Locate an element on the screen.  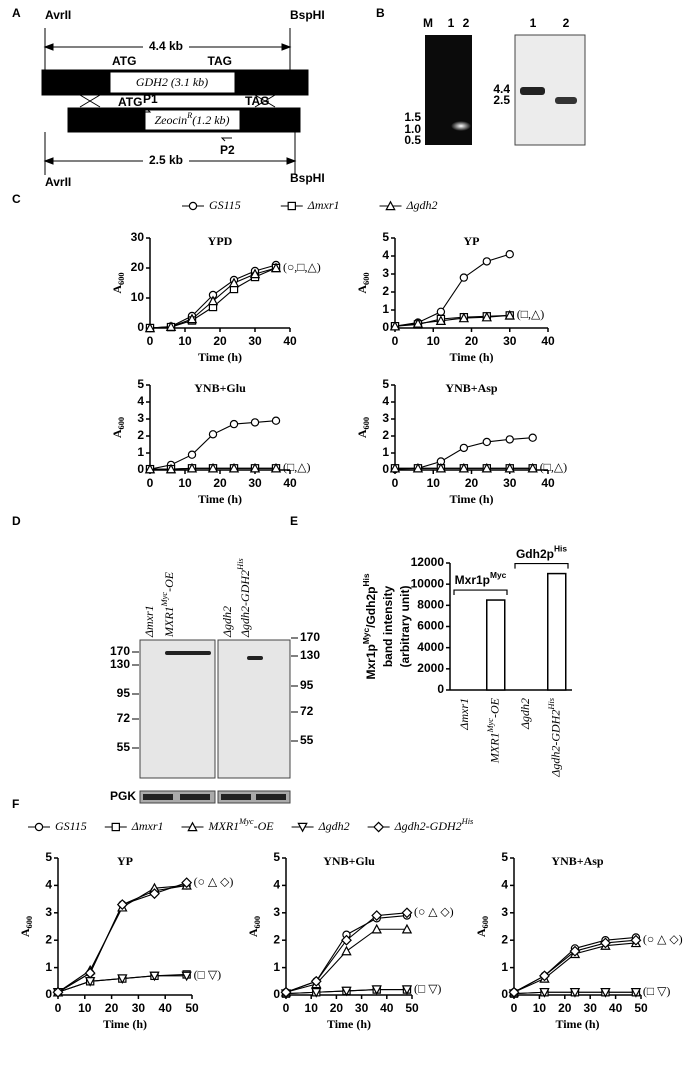
ladder-label: 72 is located at coordinates (307, 711).